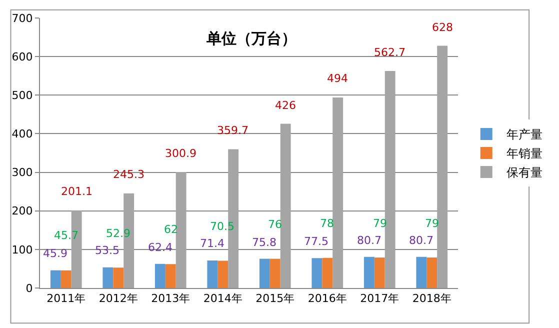  What do you see at coordinates (118, 299) in the screenshot?
I see `x-tick-label: 2012年` at bounding box center [118, 299].